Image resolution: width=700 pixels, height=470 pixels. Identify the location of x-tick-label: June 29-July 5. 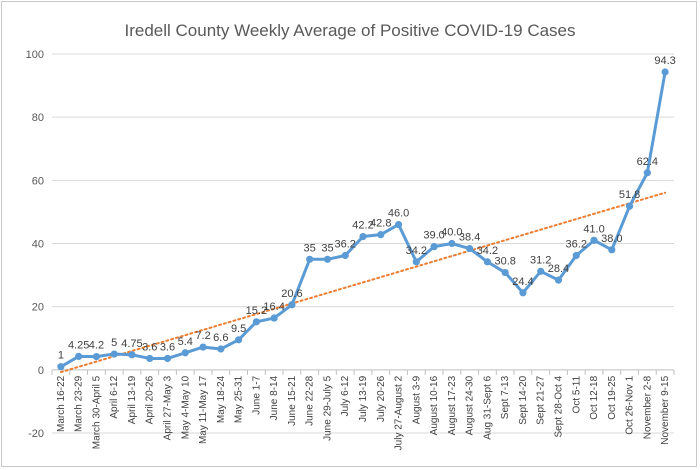
(327, 407).